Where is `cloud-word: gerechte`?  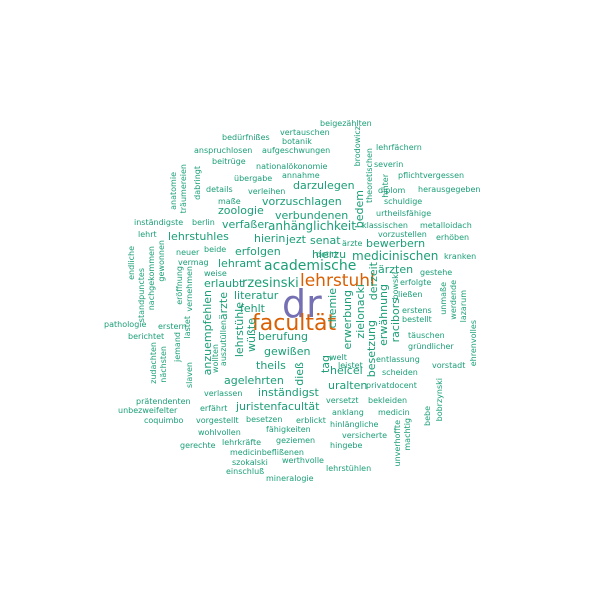 cloud-word: gerechte is located at coordinates (198, 445).